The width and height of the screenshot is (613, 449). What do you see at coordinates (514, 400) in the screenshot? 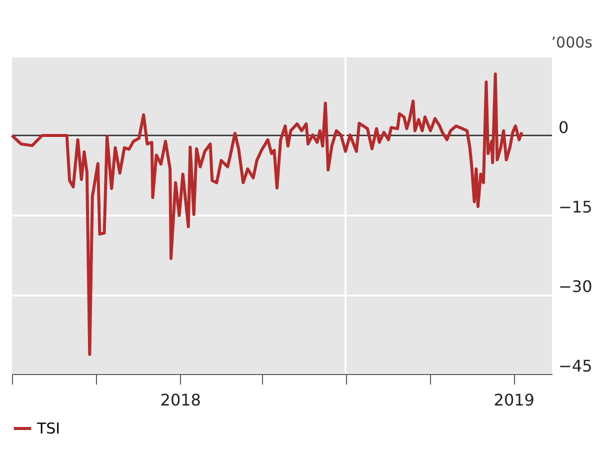
I see `x-tick-label: 2019` at bounding box center [514, 400].